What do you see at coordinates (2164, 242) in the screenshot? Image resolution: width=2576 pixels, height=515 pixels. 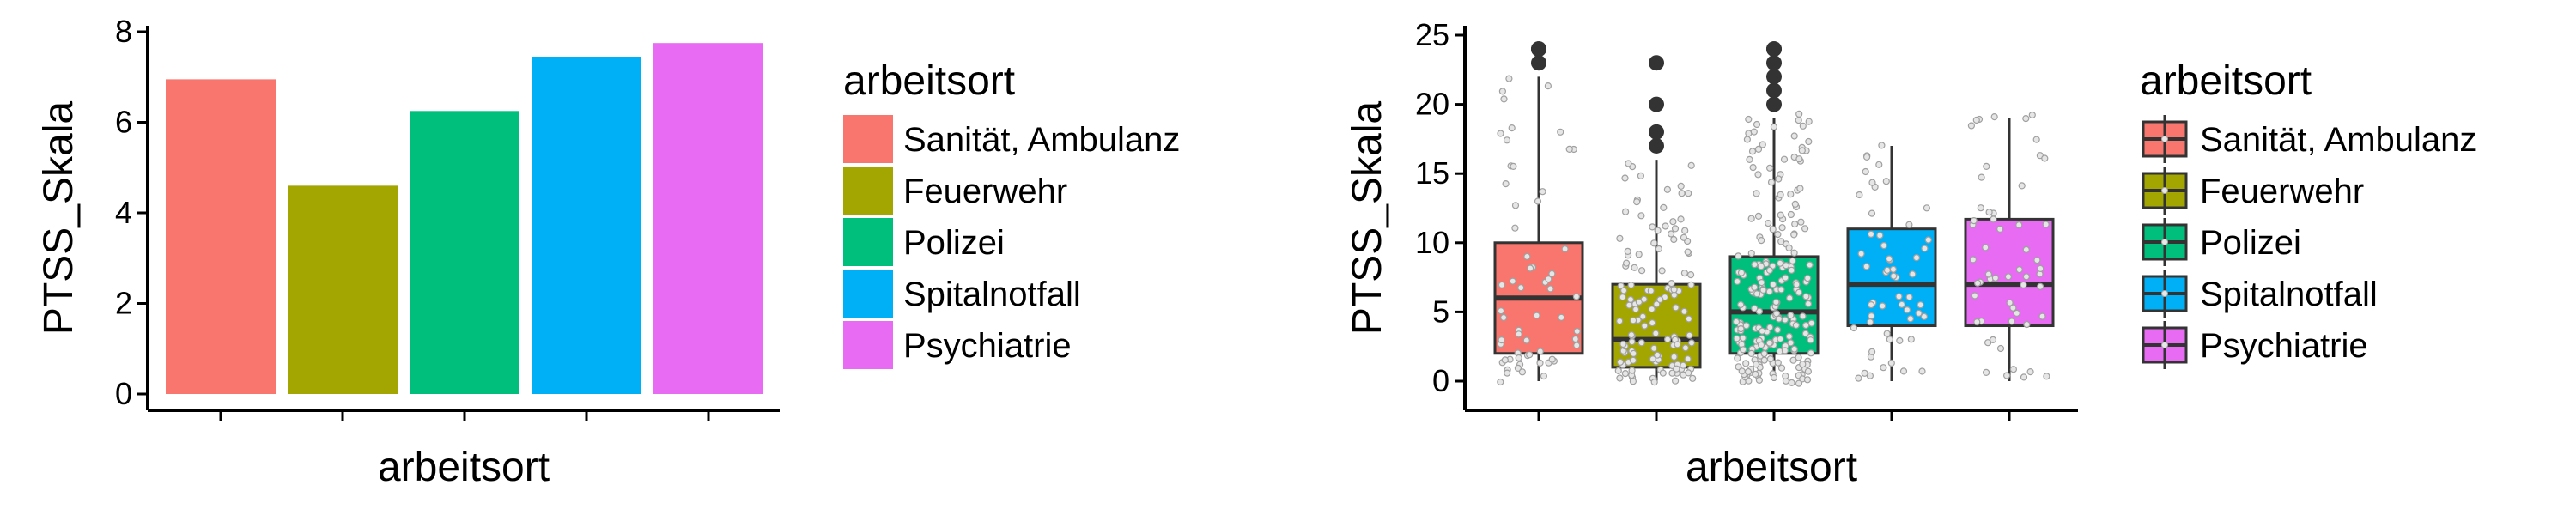 I see `legend-key-point` at bounding box center [2164, 242].